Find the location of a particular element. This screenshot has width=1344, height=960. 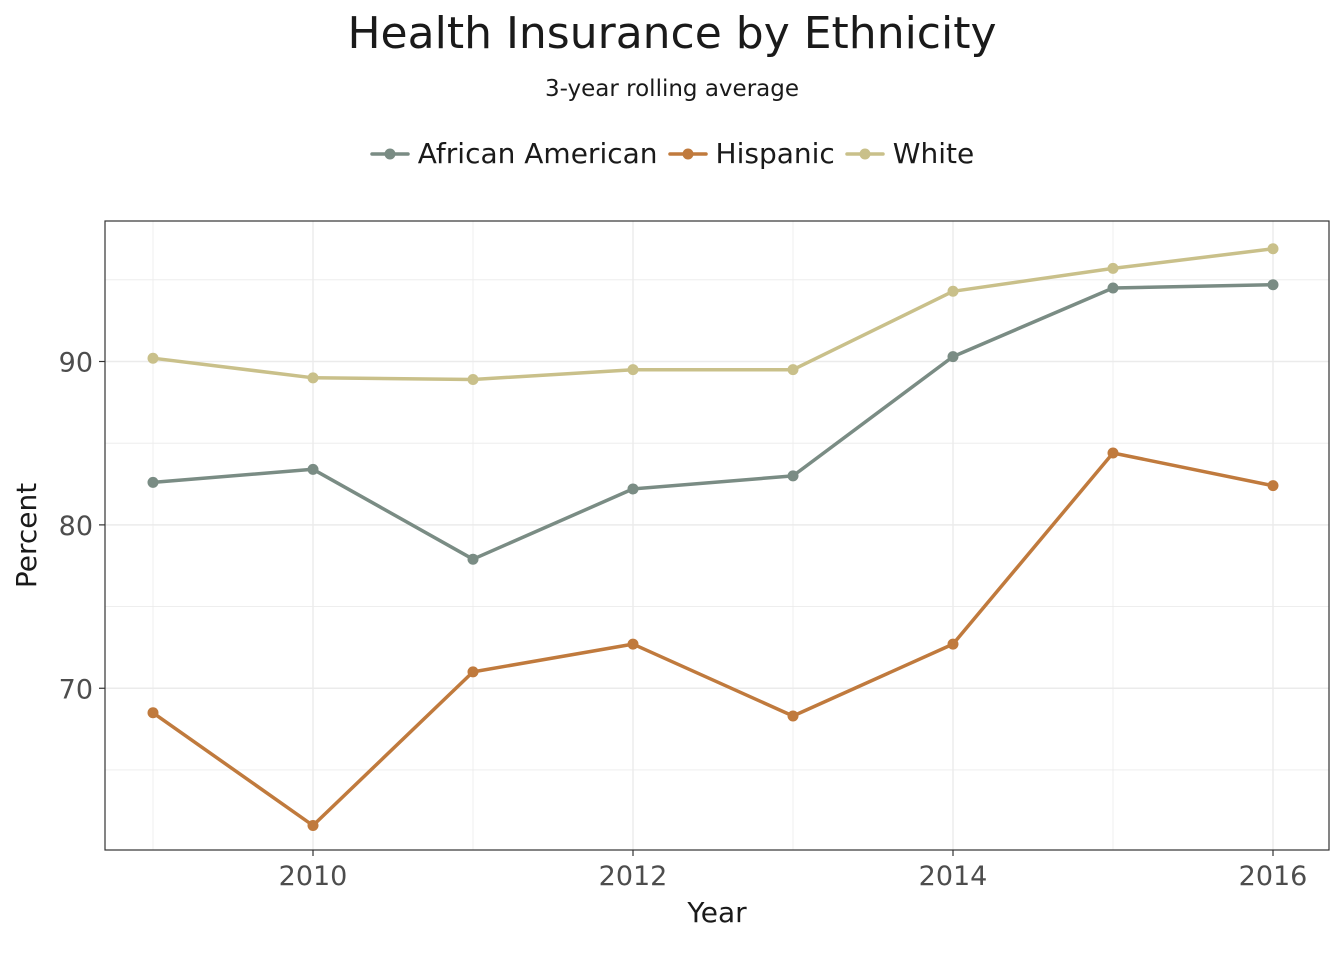

legend-key-white is located at coordinates (865, 154).